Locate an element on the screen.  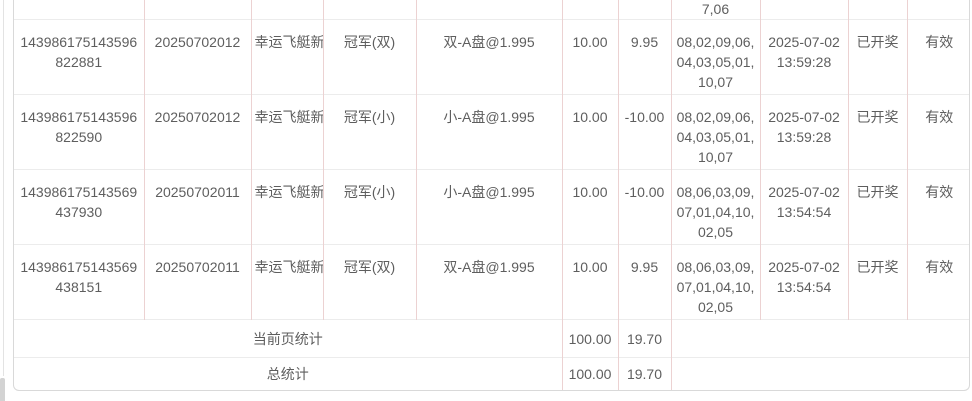
cell-status is located at coordinates (878, 10).